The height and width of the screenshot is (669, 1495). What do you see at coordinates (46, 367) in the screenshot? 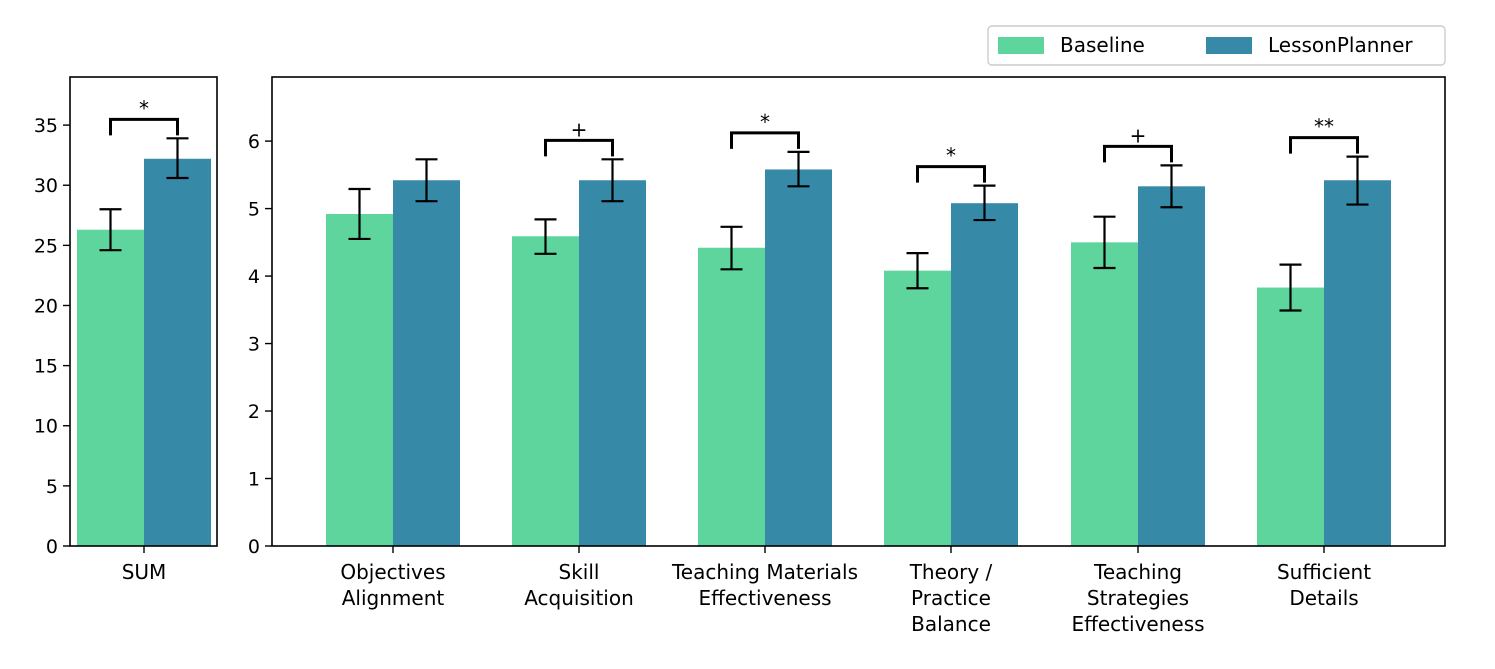
I see `y-tick-label: 15` at bounding box center [46, 367].